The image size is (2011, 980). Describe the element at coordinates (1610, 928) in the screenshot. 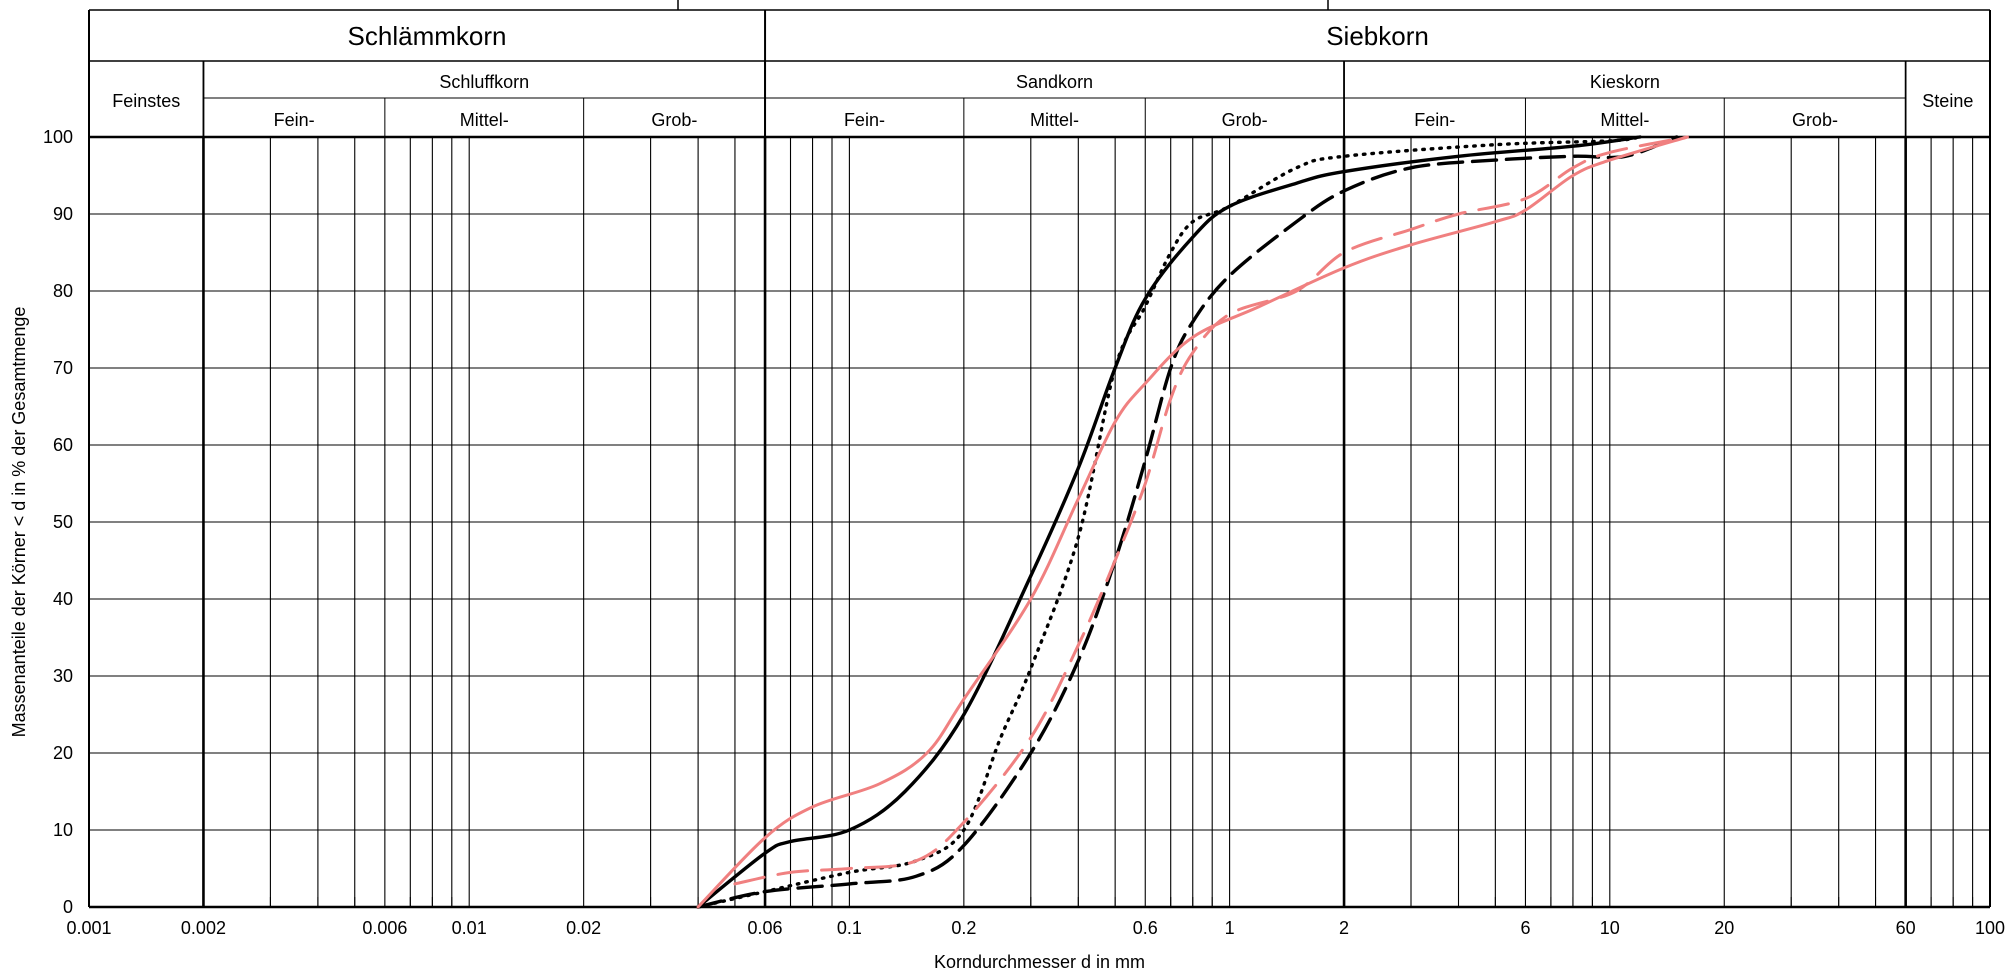

I see `x-tick-label: 10` at that location.